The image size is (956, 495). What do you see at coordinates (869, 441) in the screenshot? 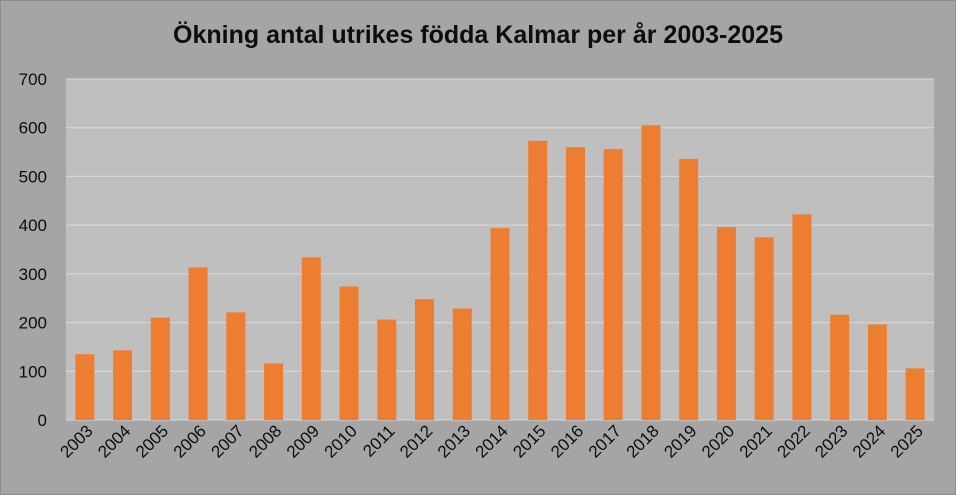
I see `x-tick-label: 2024` at bounding box center [869, 441].